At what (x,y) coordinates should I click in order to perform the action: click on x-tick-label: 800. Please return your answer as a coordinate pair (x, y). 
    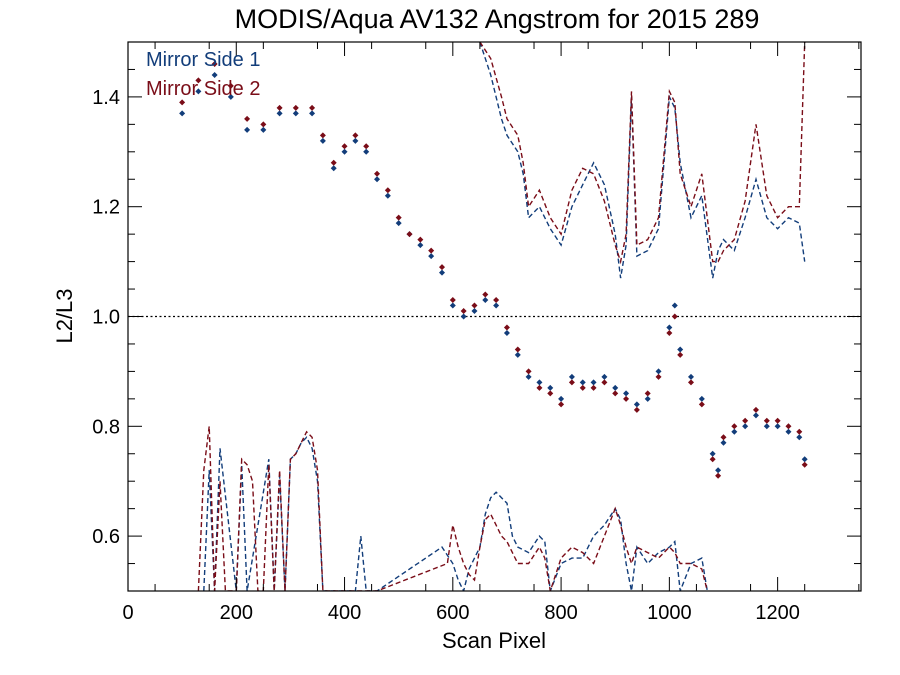
    Looking at the image, I should click on (560, 613).